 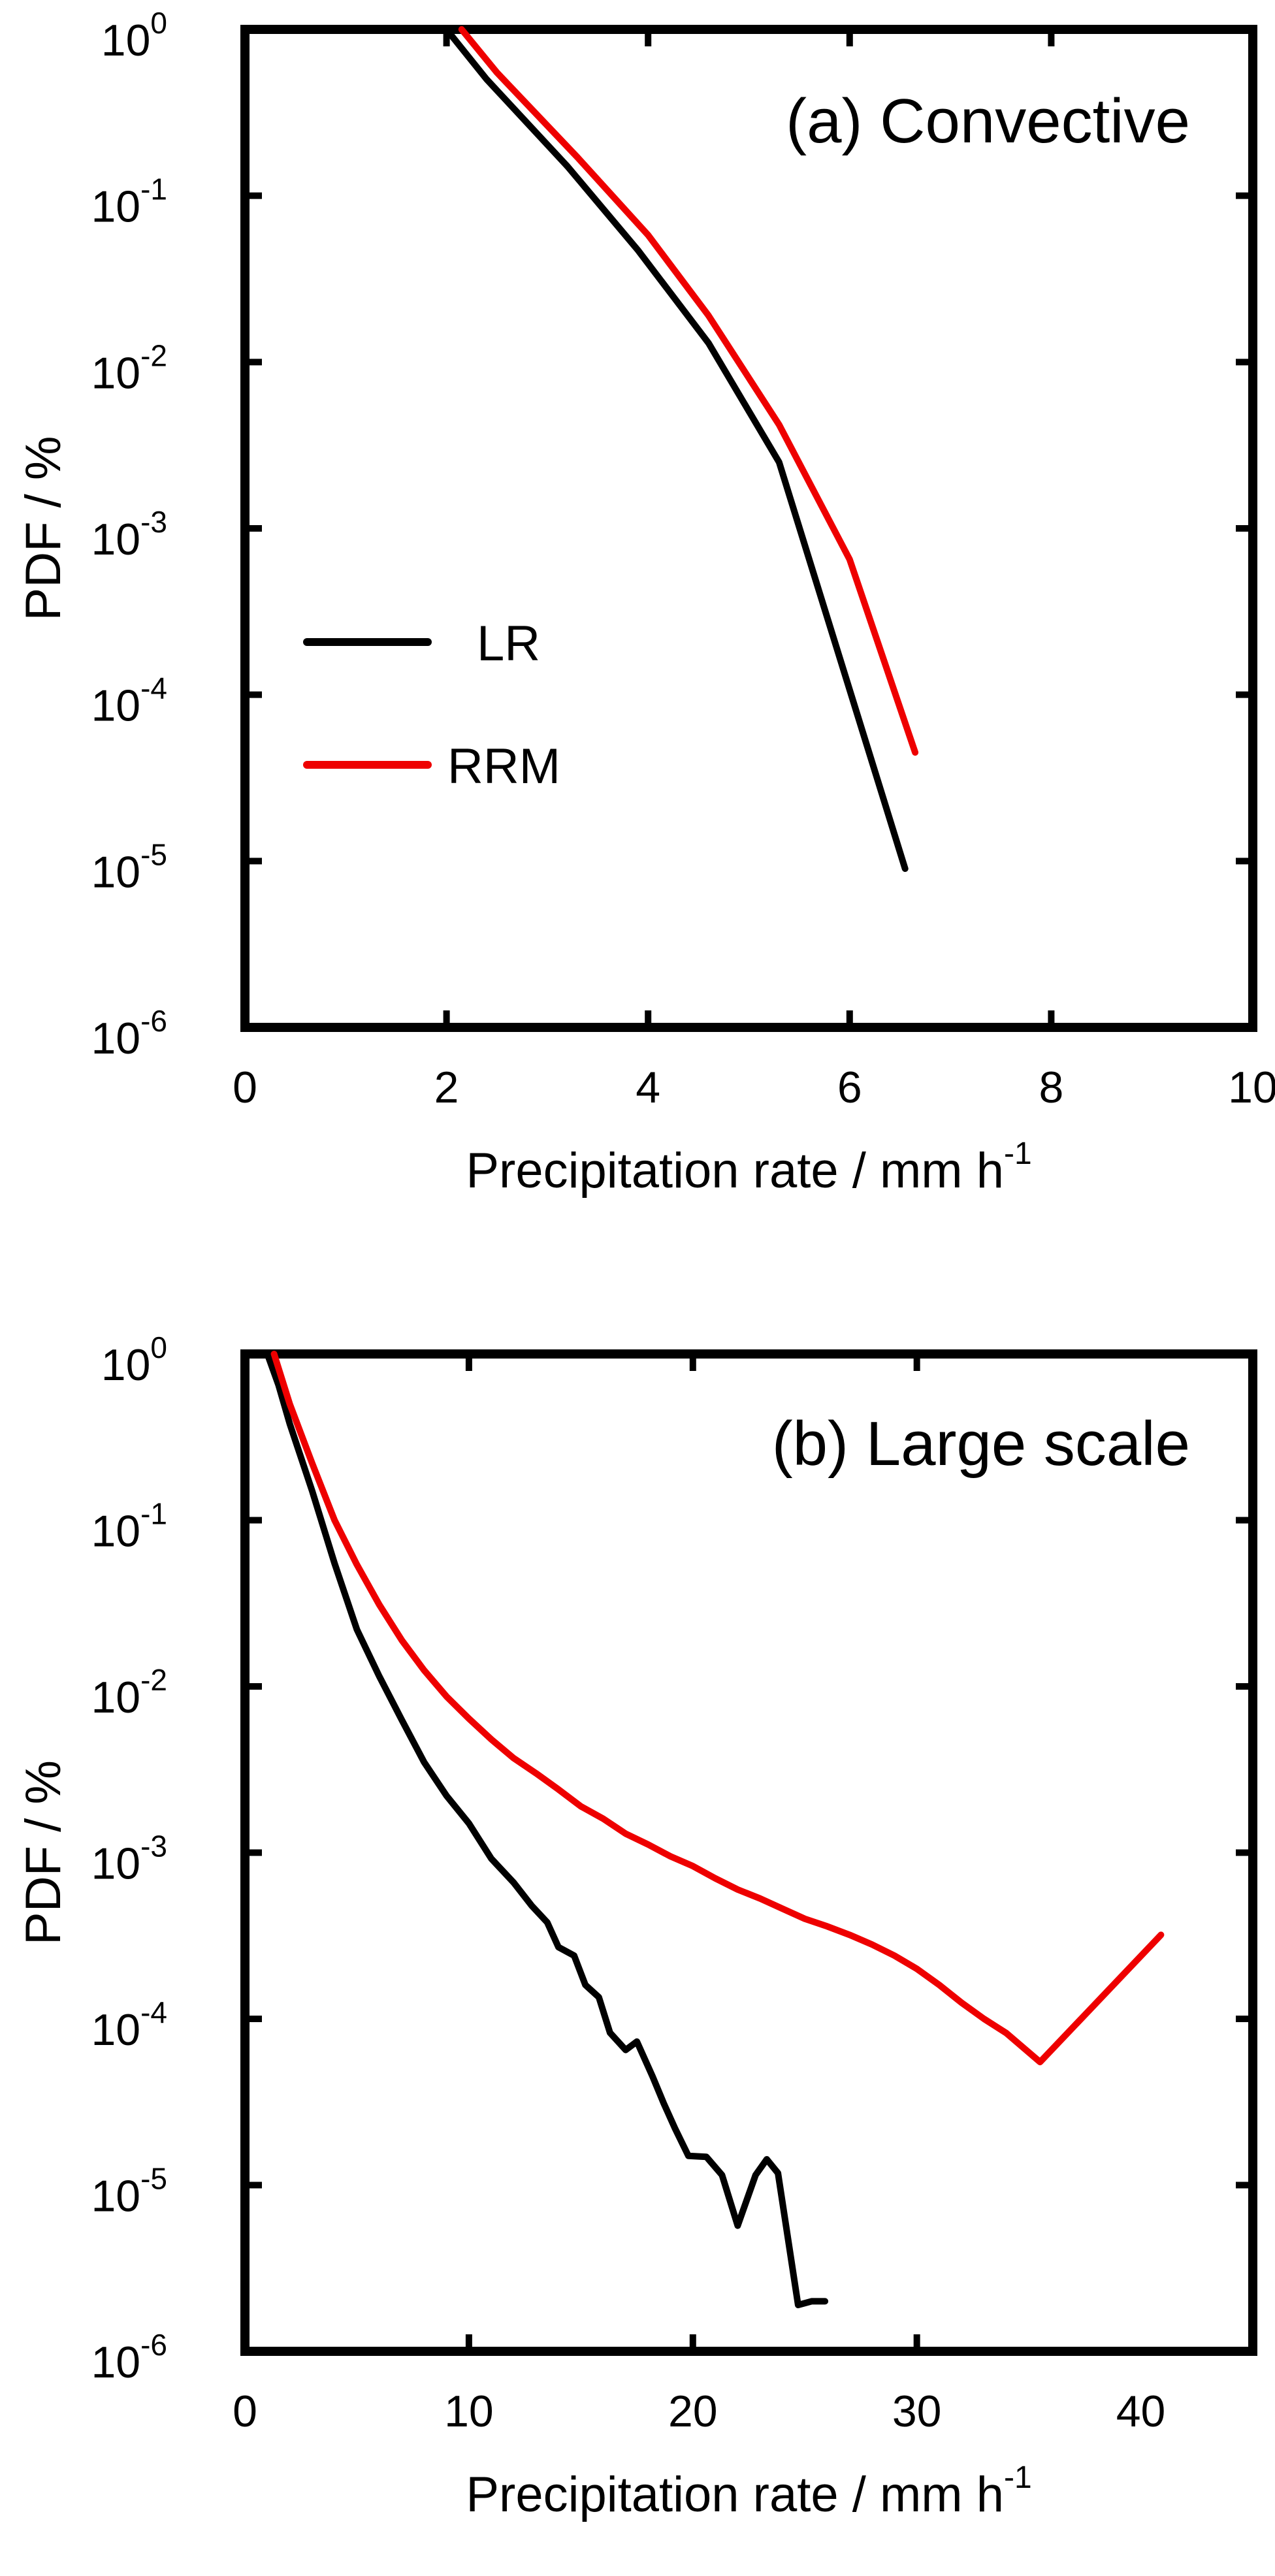 What do you see at coordinates (1051, 1087) in the screenshot?
I see `x-tick-label: 8` at bounding box center [1051, 1087].